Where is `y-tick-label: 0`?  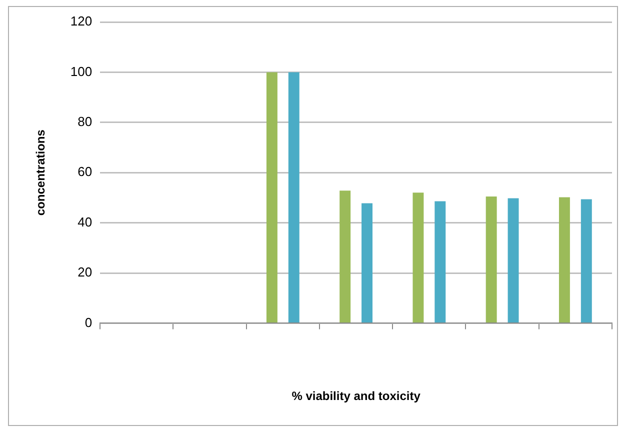 y-tick-label: 0 is located at coordinates (88, 322).